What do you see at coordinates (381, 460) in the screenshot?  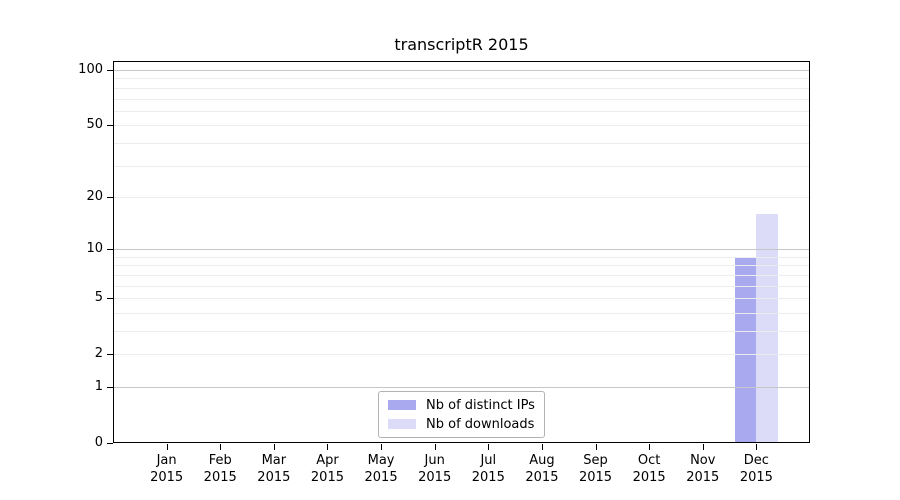 I see `x-tick-month: May` at bounding box center [381, 460].